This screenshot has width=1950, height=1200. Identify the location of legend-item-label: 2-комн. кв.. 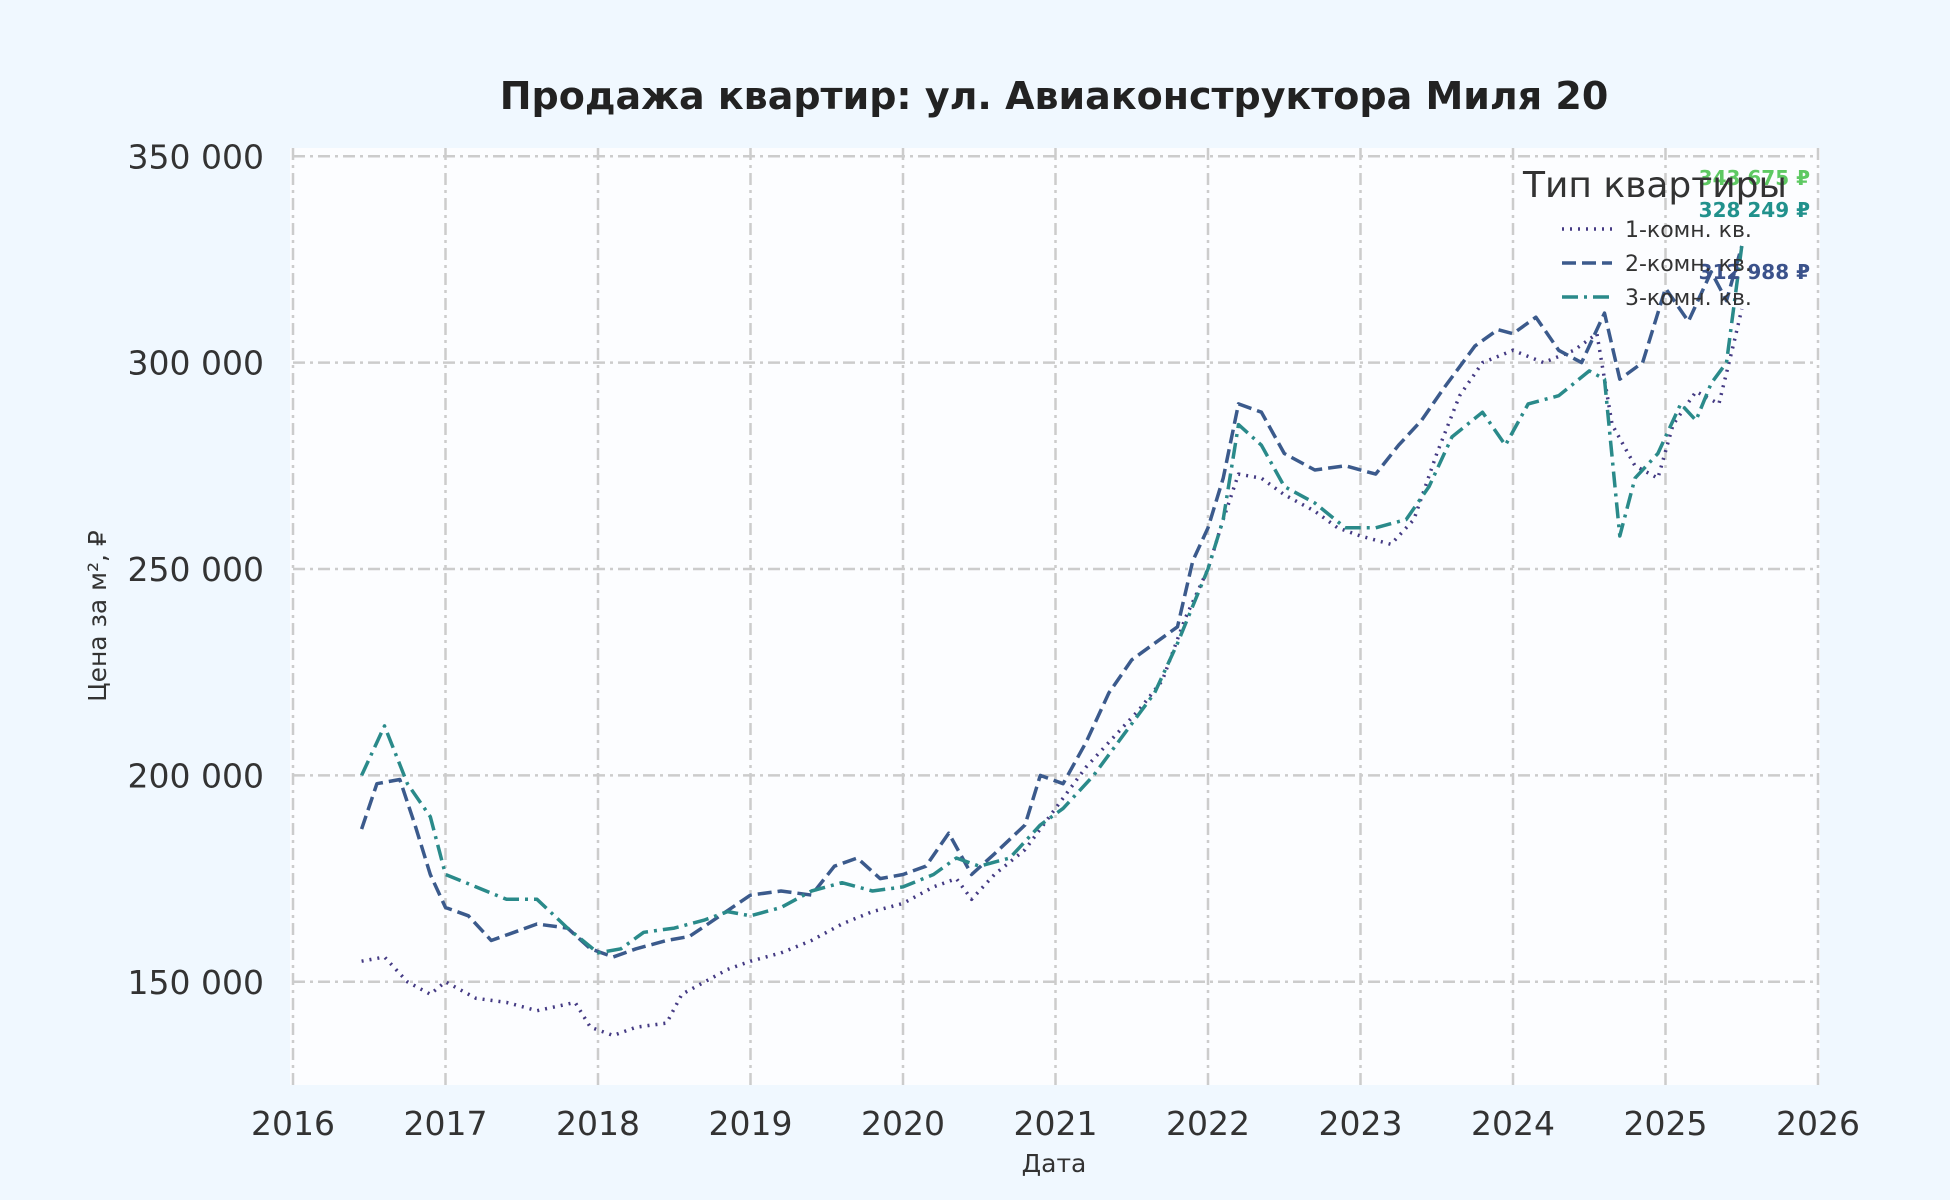
(1688, 264).